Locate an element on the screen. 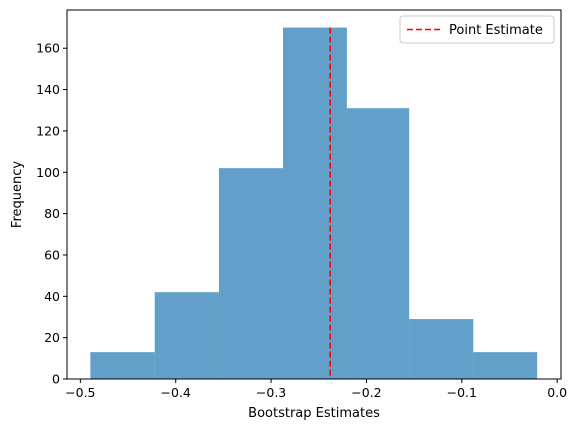 The height and width of the screenshot is (432, 580). y-tick-label: 60 is located at coordinates (52, 254).